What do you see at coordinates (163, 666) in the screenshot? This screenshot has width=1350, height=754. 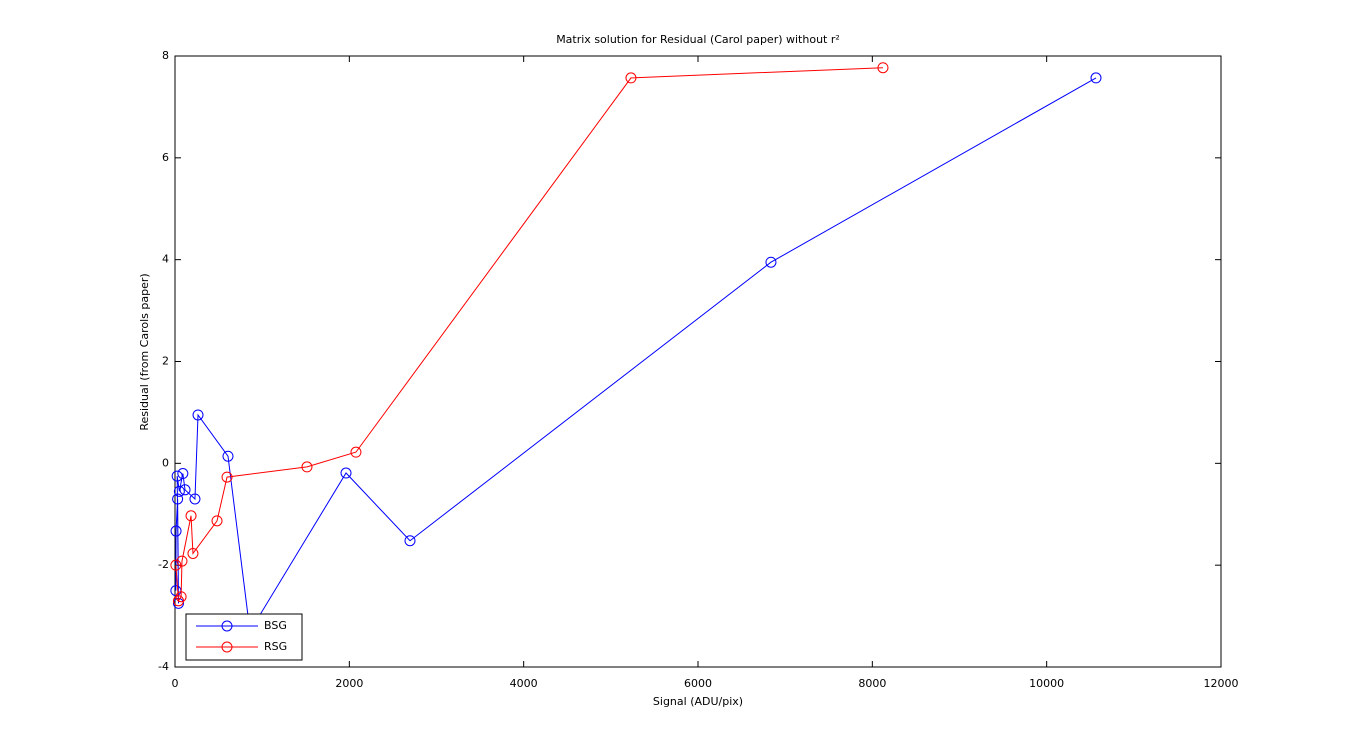 I see `y-tick-label: -4` at bounding box center [163, 666].